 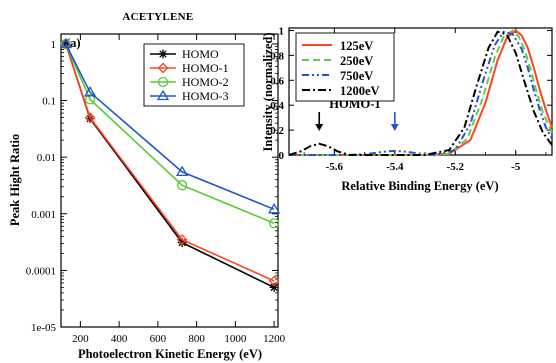 I want to click on x-tick-label: -5.2, so click(x=456, y=167).